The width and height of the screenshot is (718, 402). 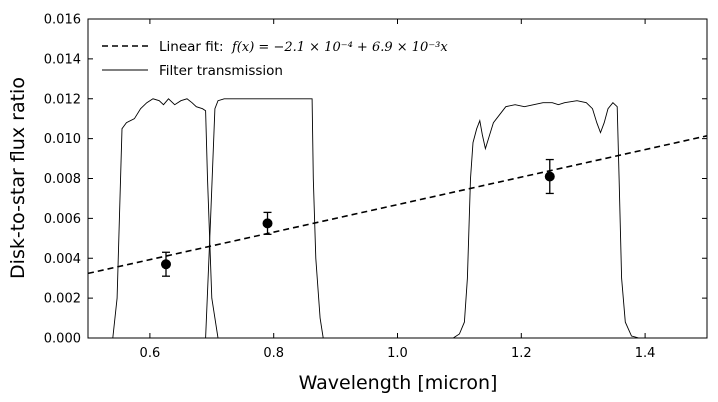 What do you see at coordinates (398, 383) in the screenshot?
I see `x-axis-title: Wavelength [micron]` at bounding box center [398, 383].